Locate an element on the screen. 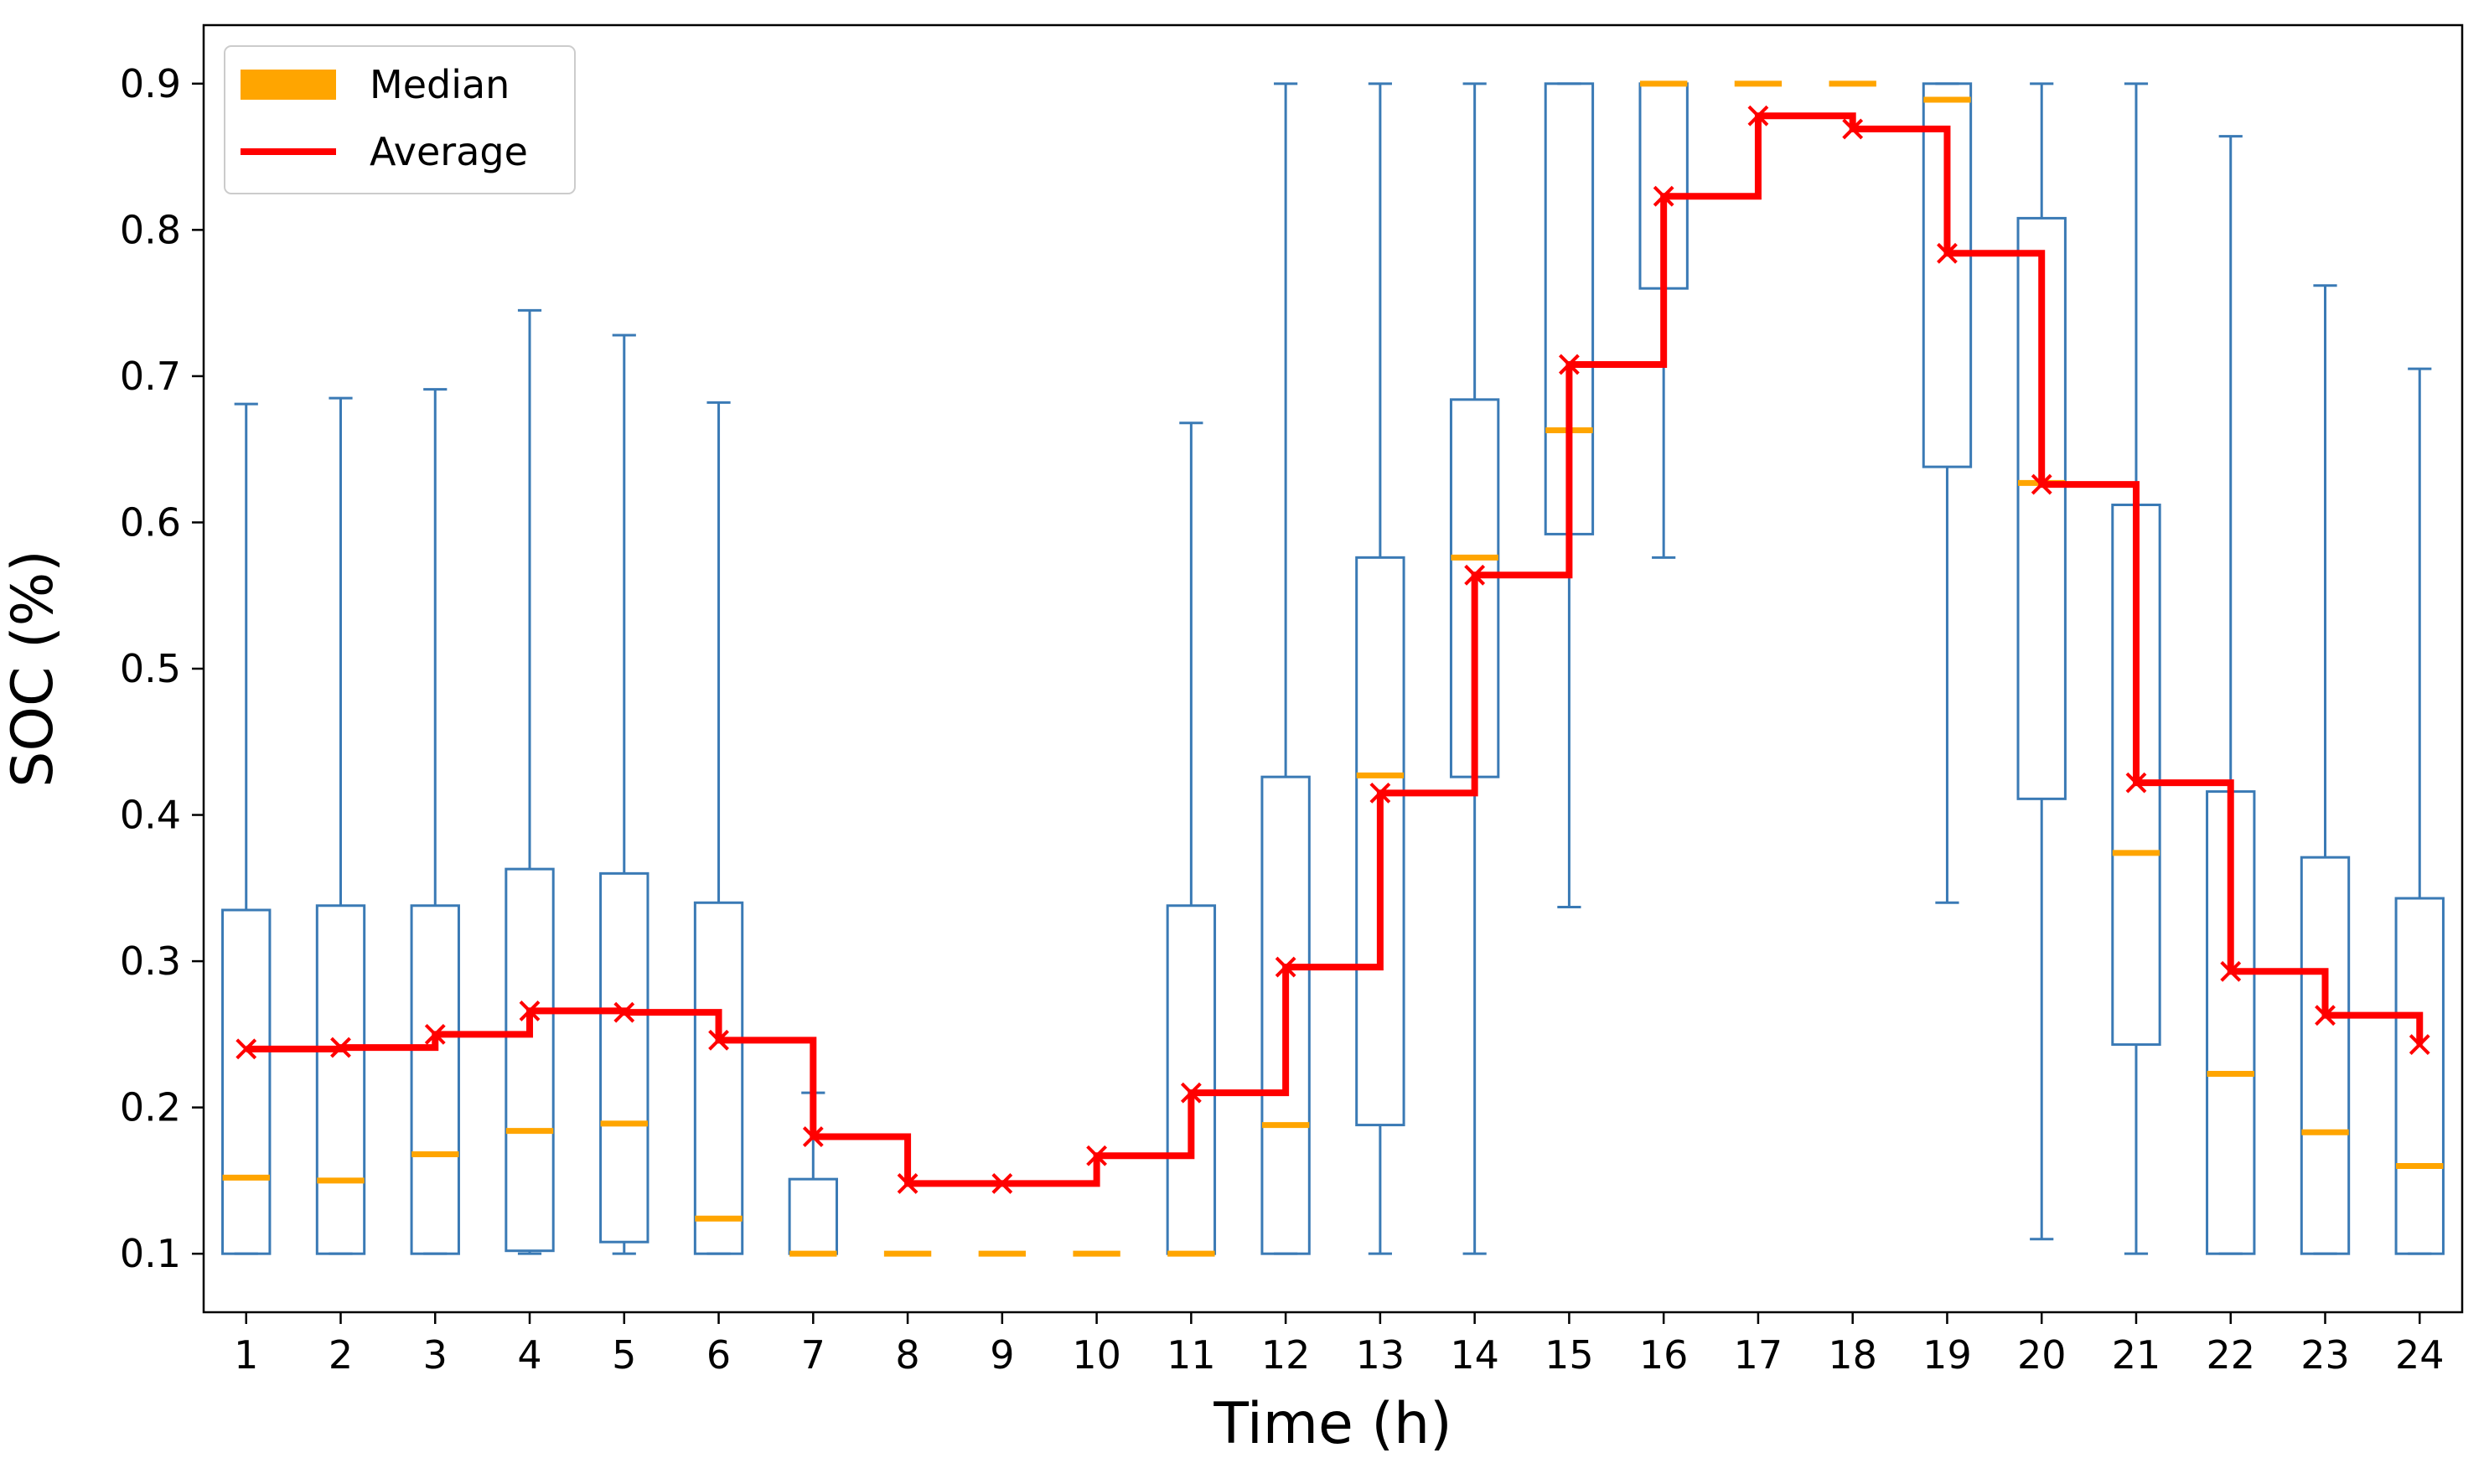  x-tick-label-6: 6 is located at coordinates (718, 1355).